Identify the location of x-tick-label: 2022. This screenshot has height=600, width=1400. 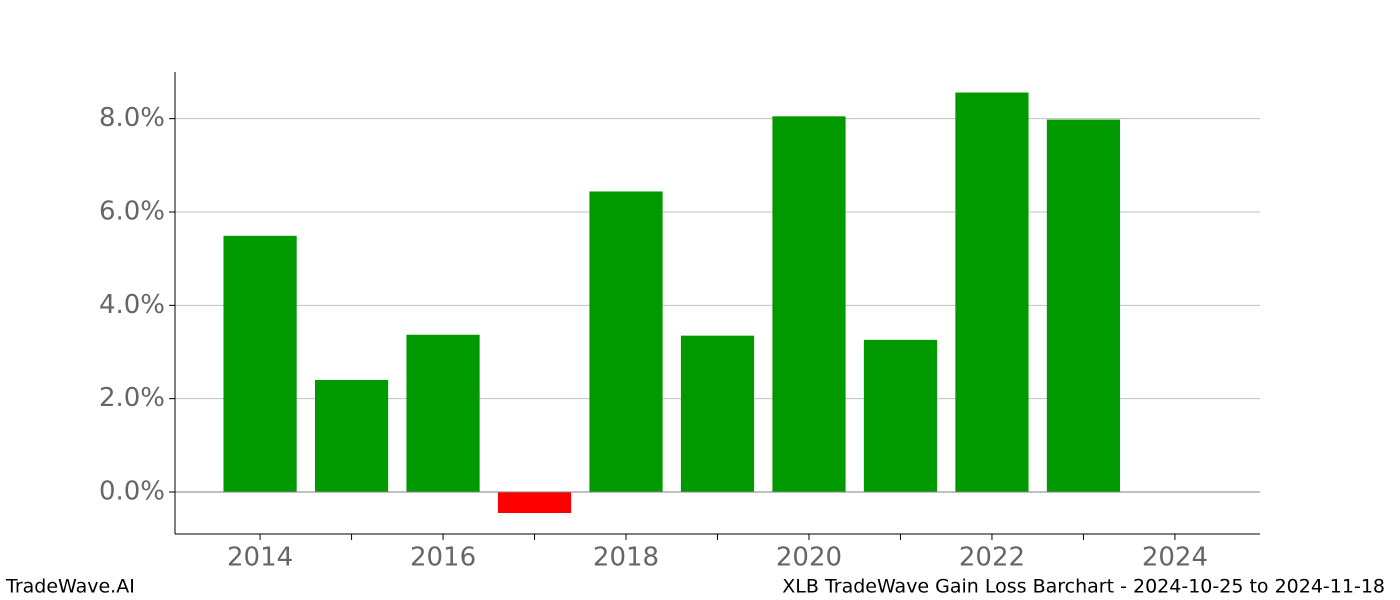
(992, 558).